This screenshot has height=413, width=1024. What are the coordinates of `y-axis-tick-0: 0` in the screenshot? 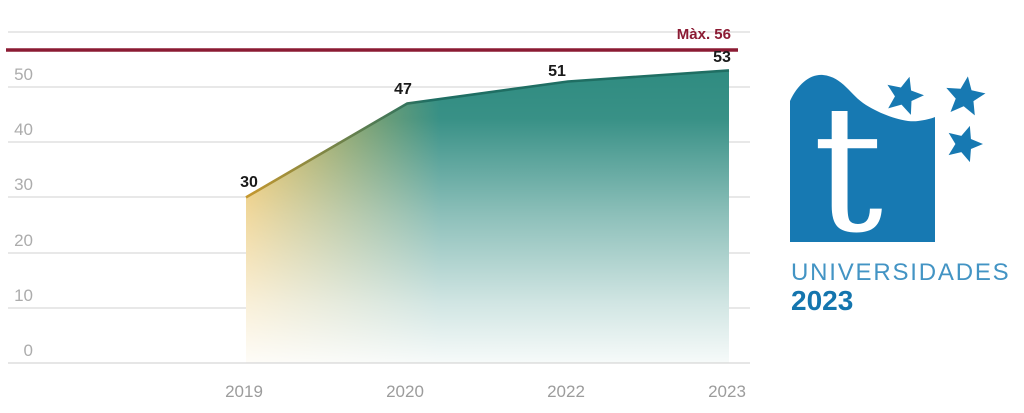 It's located at (28, 350).